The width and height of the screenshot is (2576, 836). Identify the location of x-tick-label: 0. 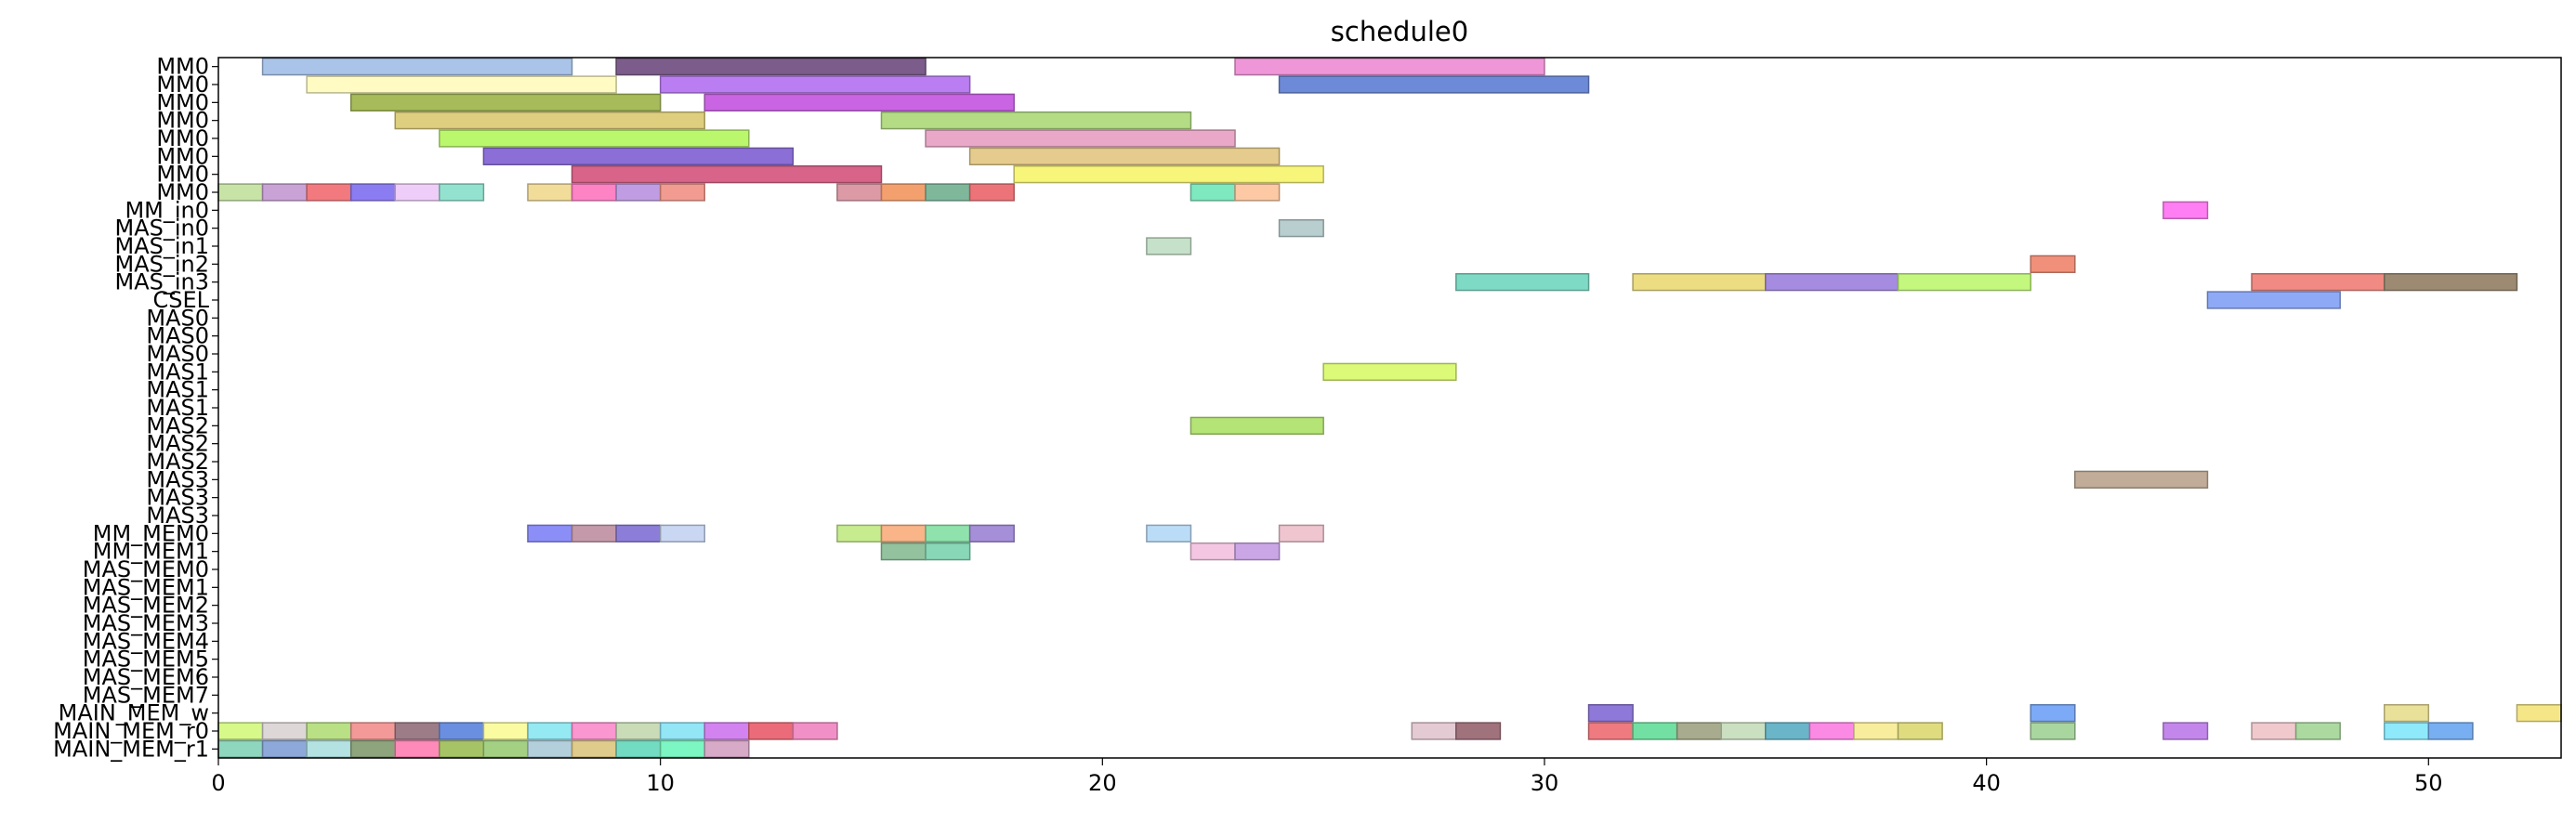
(218, 783).